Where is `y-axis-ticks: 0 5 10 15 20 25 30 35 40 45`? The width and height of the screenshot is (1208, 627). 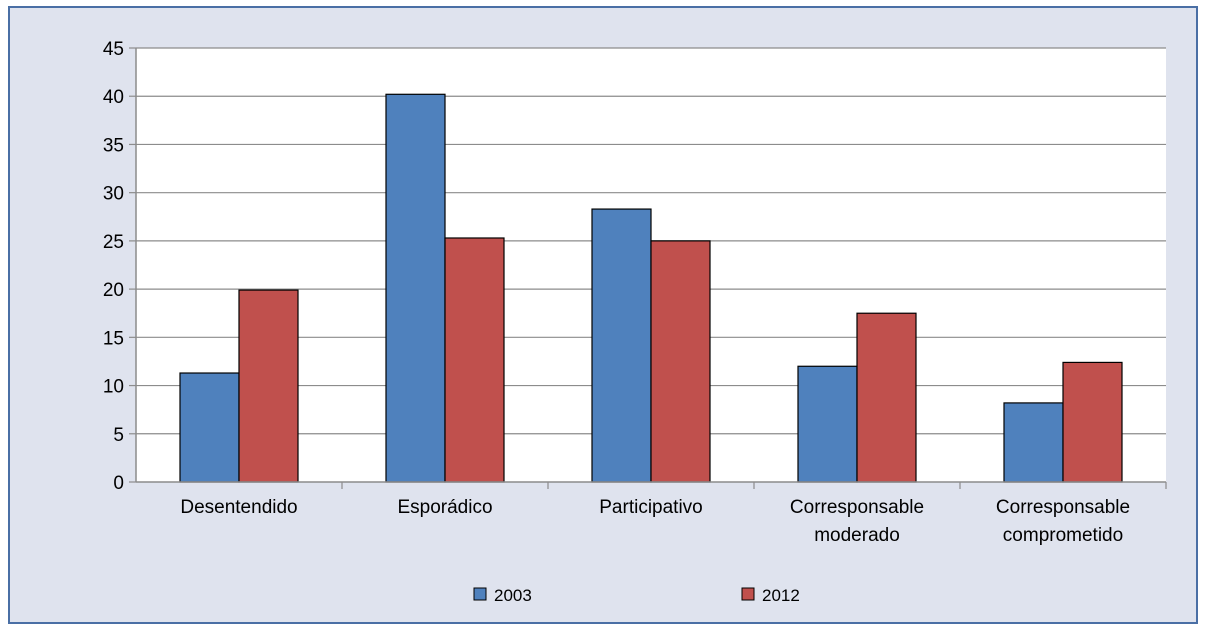 y-axis-ticks: 0 5 10 15 20 25 30 35 40 45 is located at coordinates (119, 266).